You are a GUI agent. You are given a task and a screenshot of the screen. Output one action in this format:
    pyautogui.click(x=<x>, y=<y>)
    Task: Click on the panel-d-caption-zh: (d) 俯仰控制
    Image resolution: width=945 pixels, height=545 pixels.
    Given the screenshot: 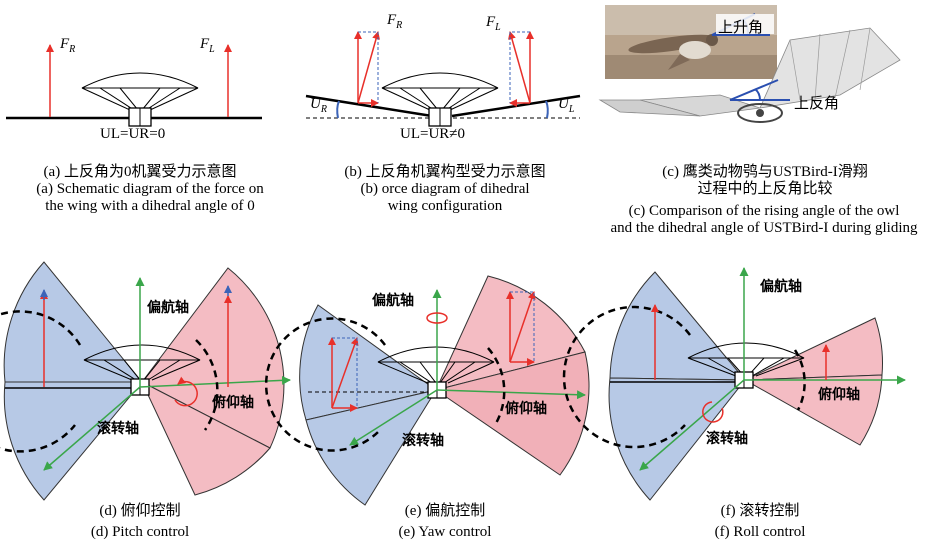 What is the action you would take?
    pyautogui.click(x=140, y=511)
    